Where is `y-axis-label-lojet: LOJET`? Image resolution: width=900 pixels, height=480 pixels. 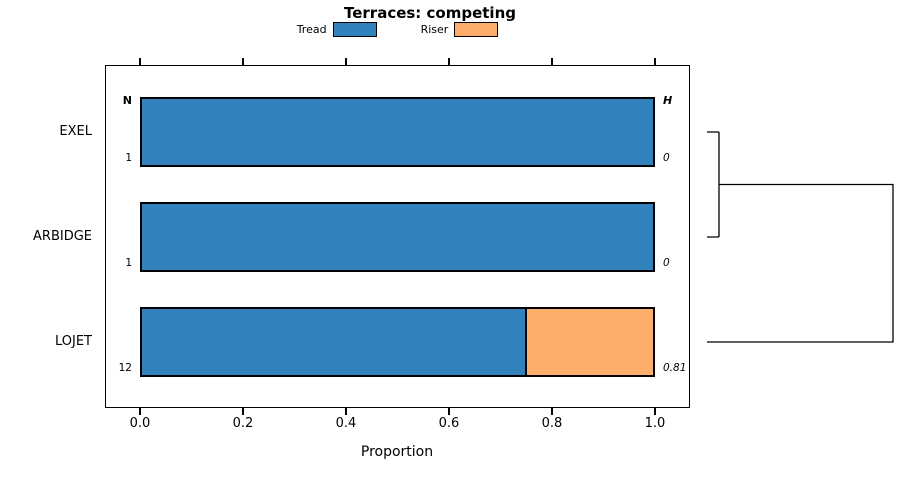 y-axis-label-lojet: LOJET is located at coordinates (73, 341).